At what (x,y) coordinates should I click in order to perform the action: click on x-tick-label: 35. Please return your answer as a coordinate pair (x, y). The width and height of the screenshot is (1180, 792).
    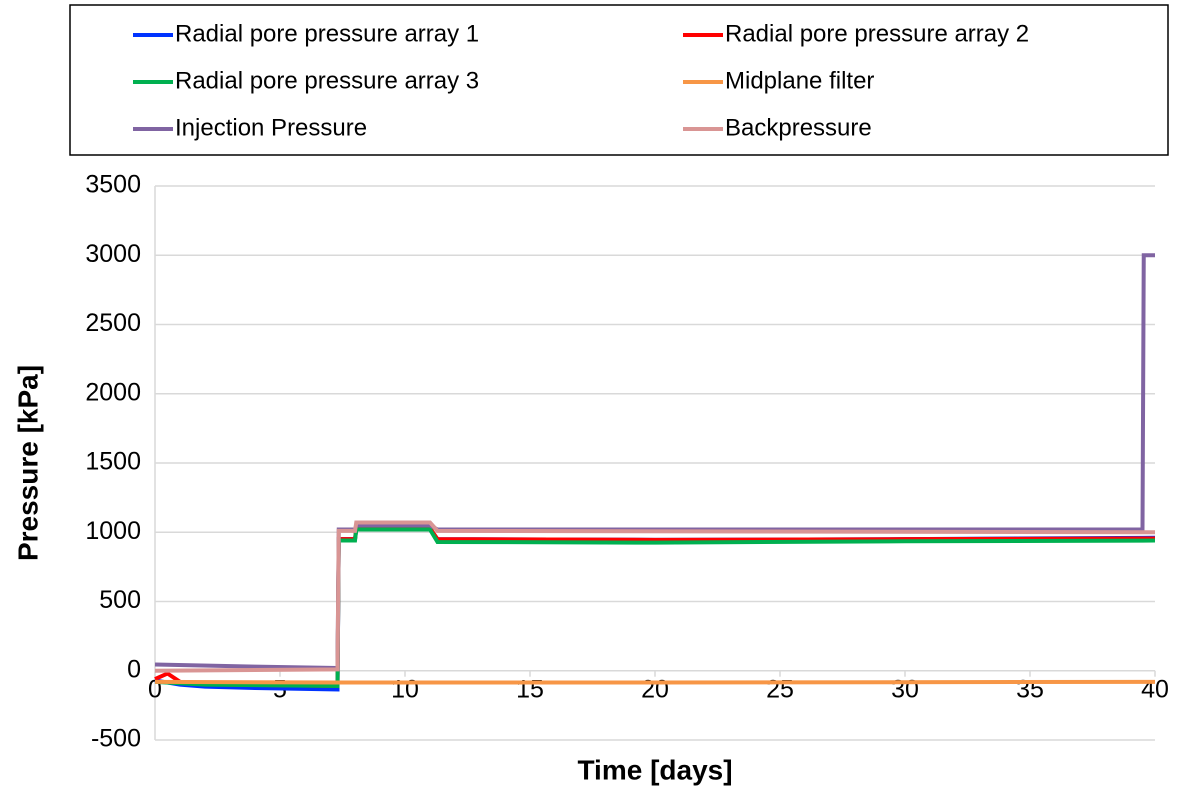
    Looking at the image, I should click on (1030, 689).